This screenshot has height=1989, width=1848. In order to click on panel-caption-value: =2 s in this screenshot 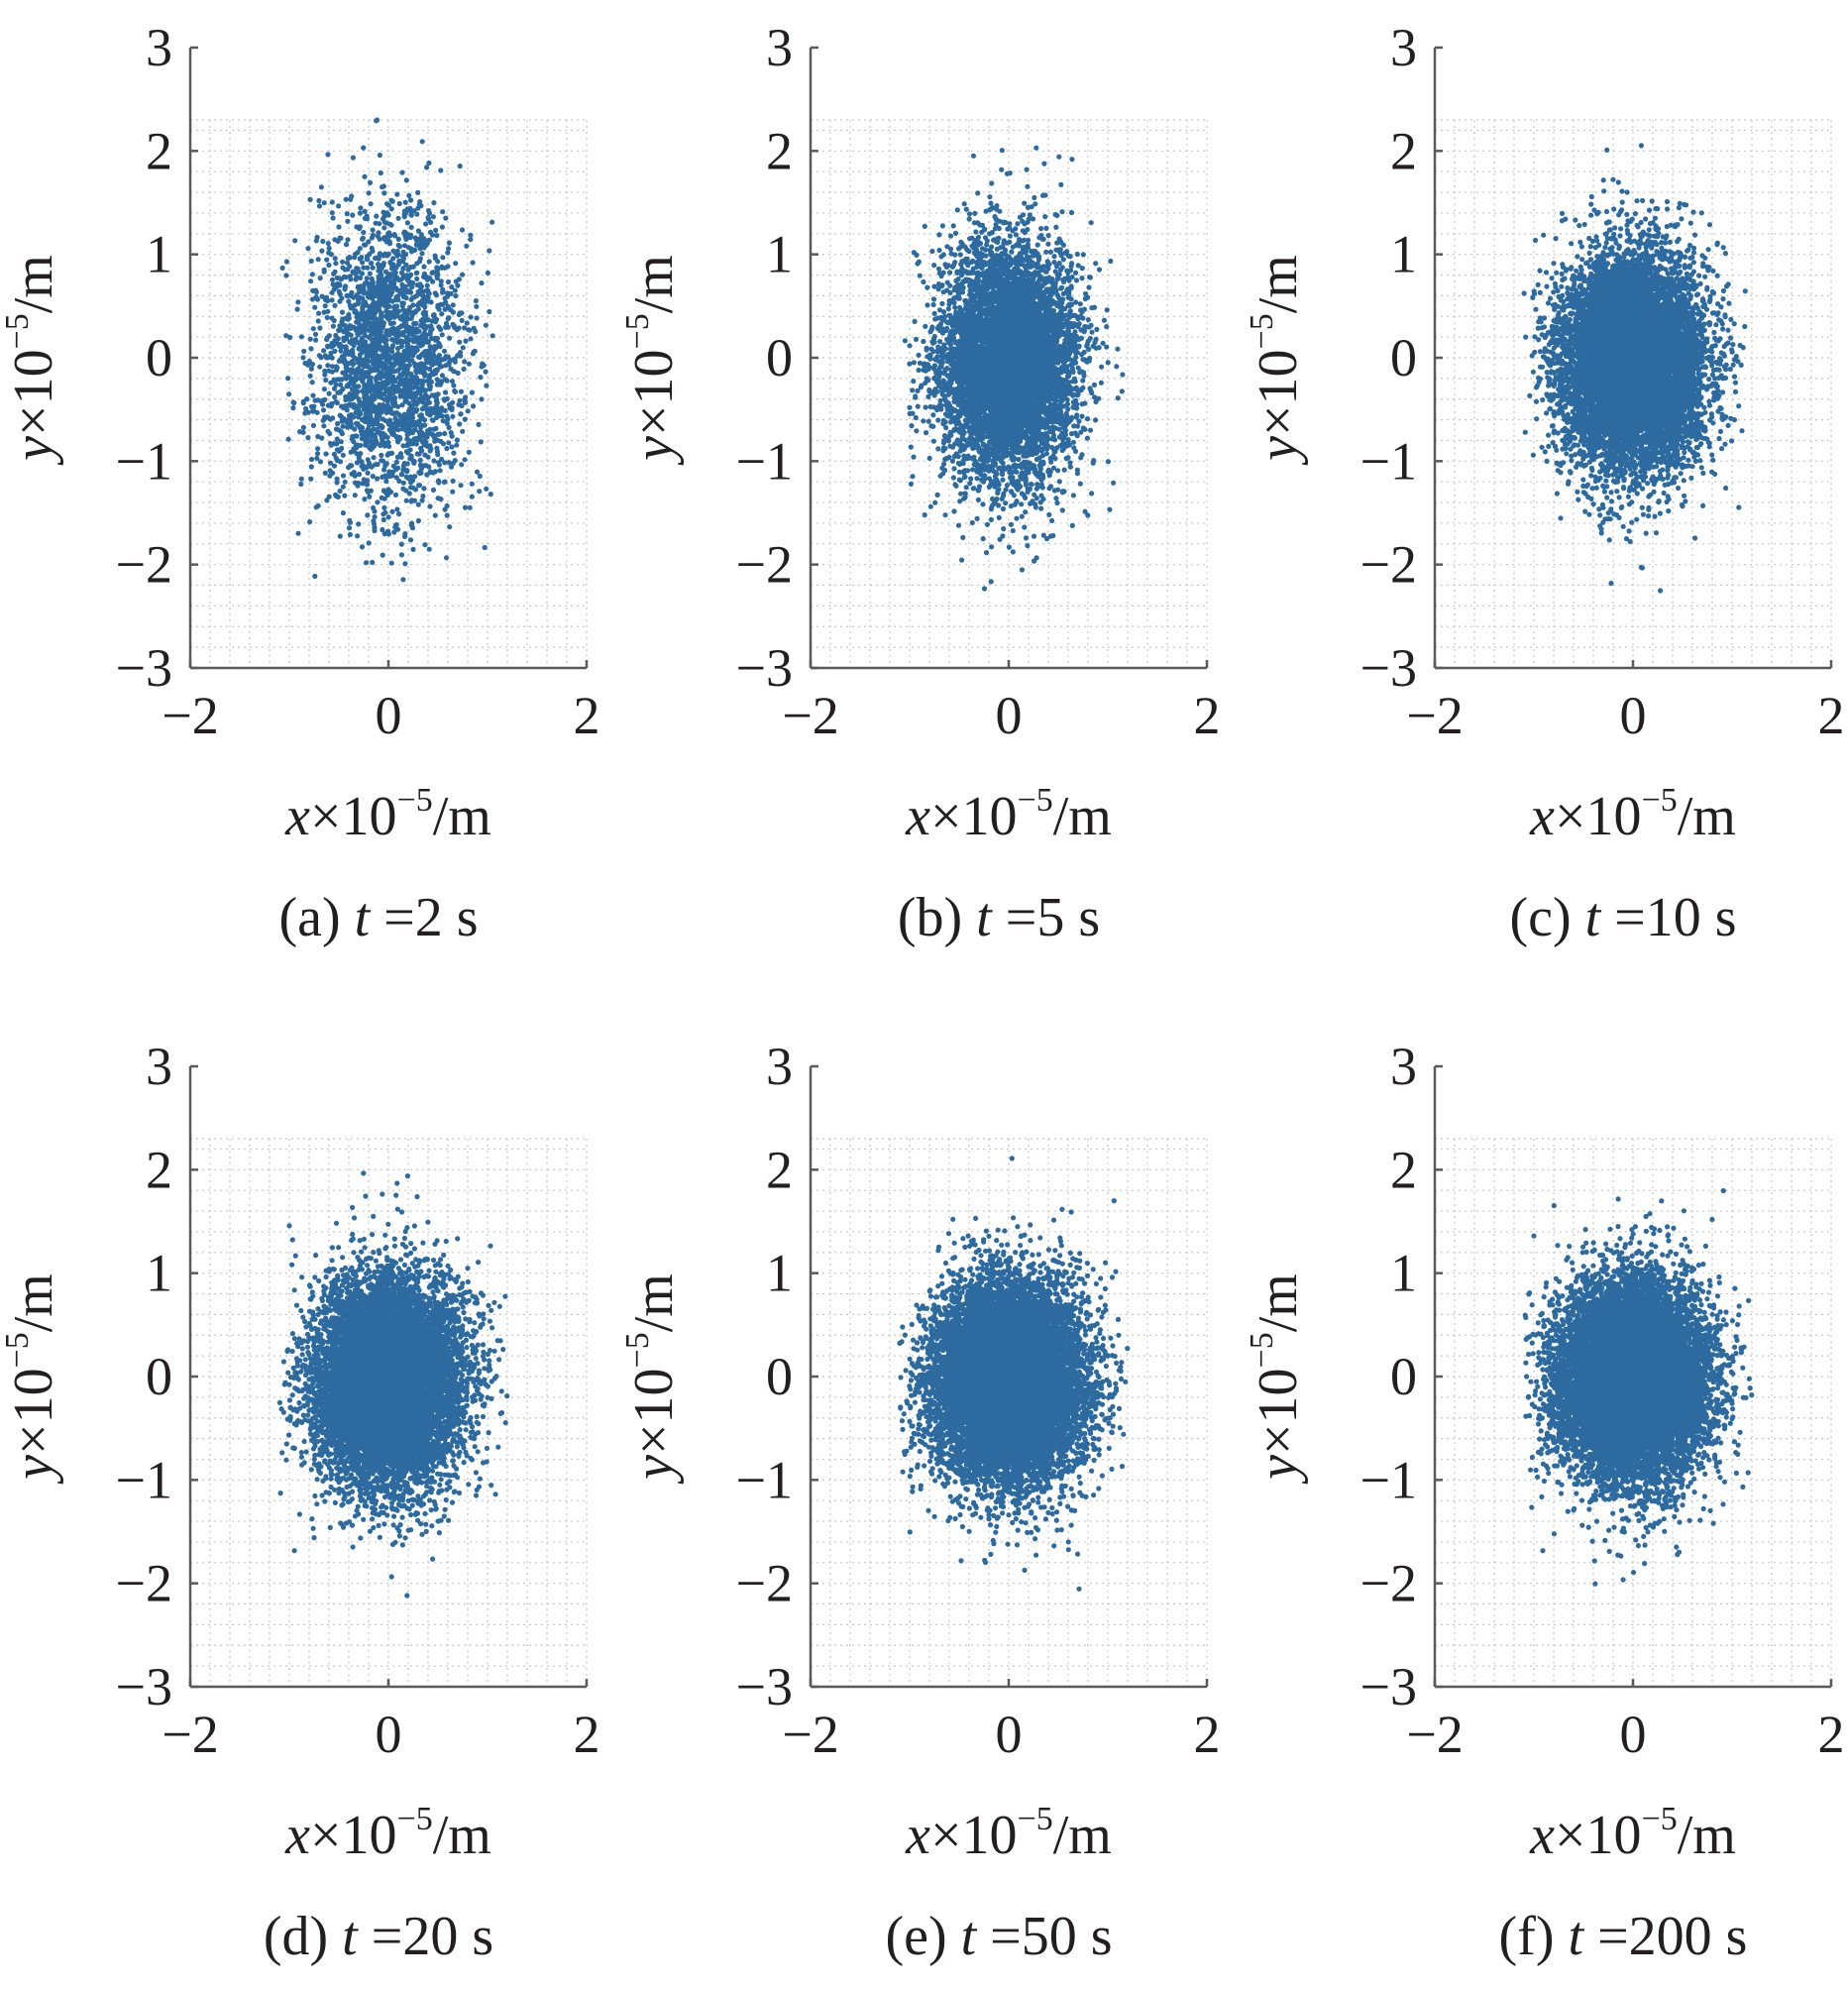, I will do `click(424, 917)`.